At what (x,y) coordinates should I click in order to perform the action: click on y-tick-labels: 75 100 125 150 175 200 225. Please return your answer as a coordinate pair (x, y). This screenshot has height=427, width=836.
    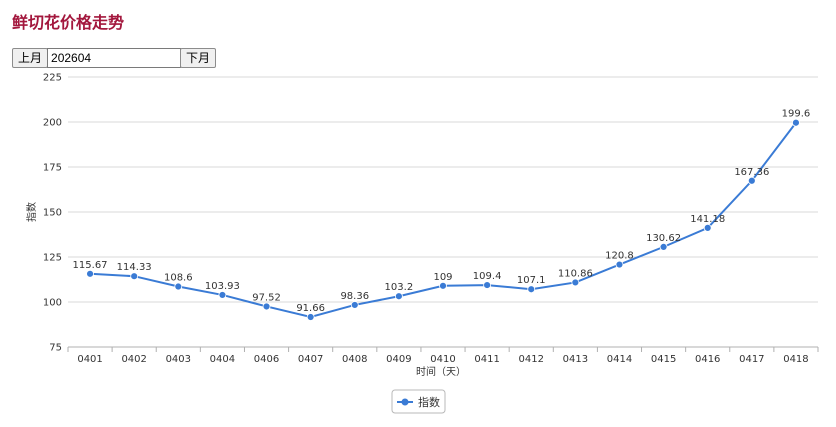
    Looking at the image, I should click on (52, 213).